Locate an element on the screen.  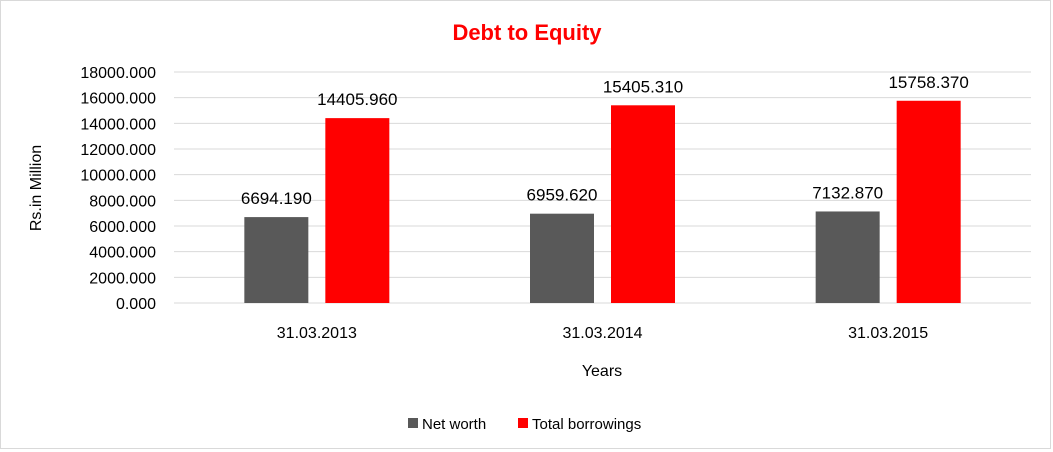
data-label: 7132.870 is located at coordinates (847, 192).